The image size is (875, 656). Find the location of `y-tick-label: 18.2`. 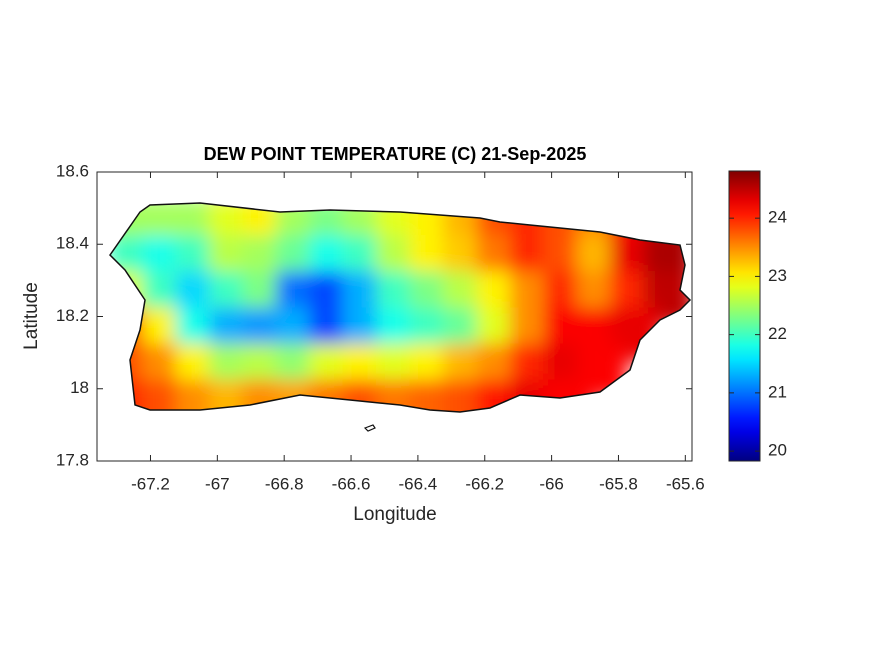

y-tick-label: 18.2 is located at coordinates (72, 315).